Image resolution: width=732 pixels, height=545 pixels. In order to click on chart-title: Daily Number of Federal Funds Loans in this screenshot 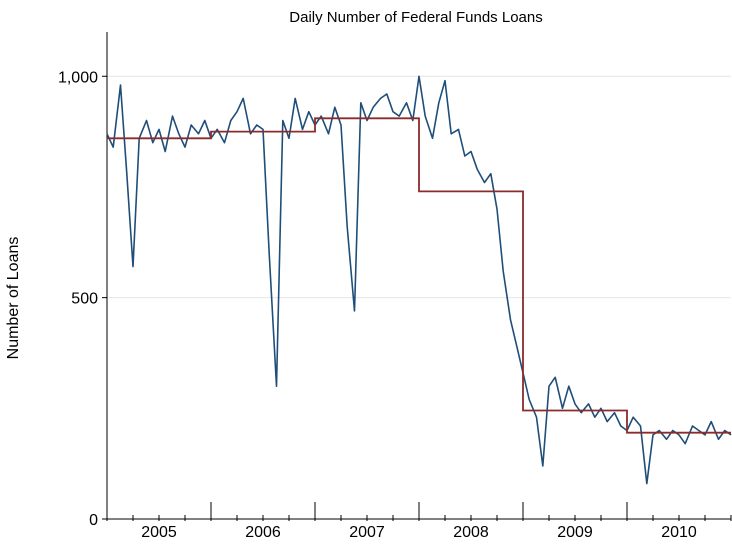, I will do `click(415, 17)`.